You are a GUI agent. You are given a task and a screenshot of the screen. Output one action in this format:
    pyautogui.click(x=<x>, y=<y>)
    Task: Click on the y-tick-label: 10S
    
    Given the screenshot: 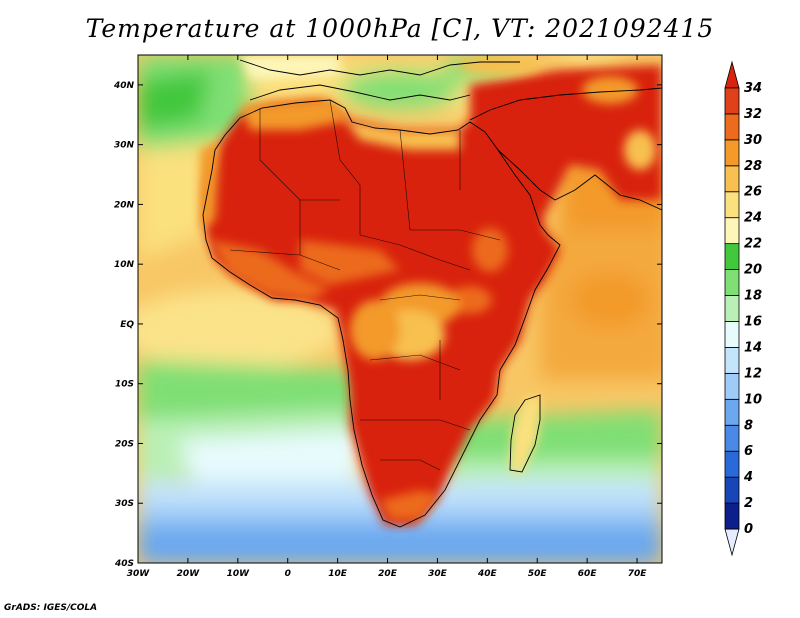 What is the action you would take?
    pyautogui.click(x=124, y=385)
    